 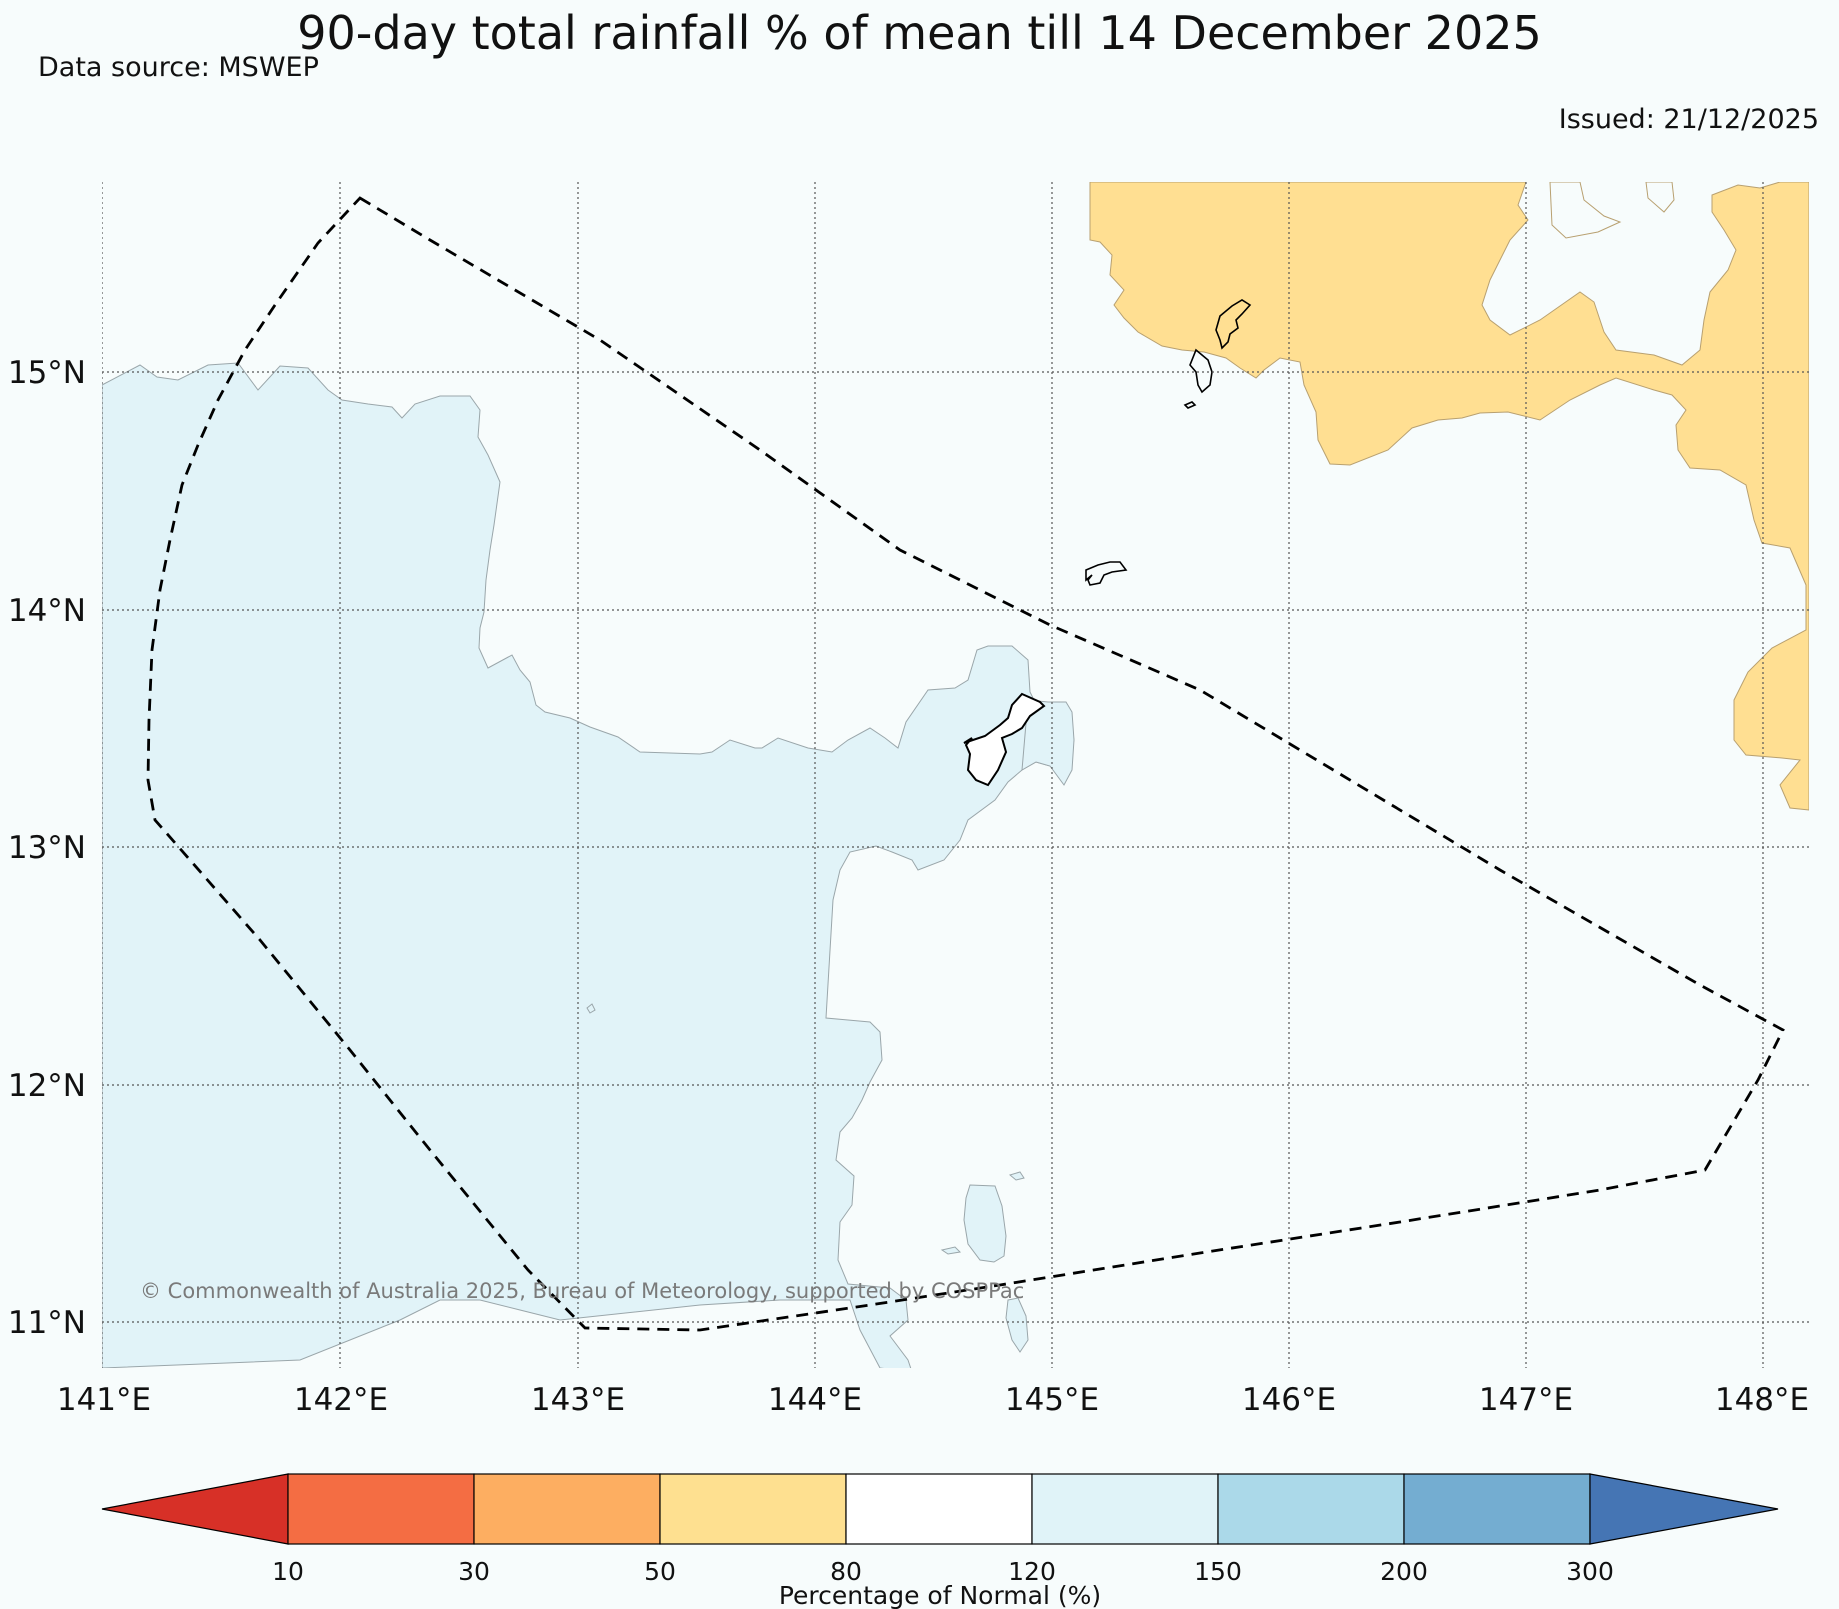 What do you see at coordinates (47, 1323) in the screenshot?
I see `lat-tick: 11°N` at bounding box center [47, 1323].